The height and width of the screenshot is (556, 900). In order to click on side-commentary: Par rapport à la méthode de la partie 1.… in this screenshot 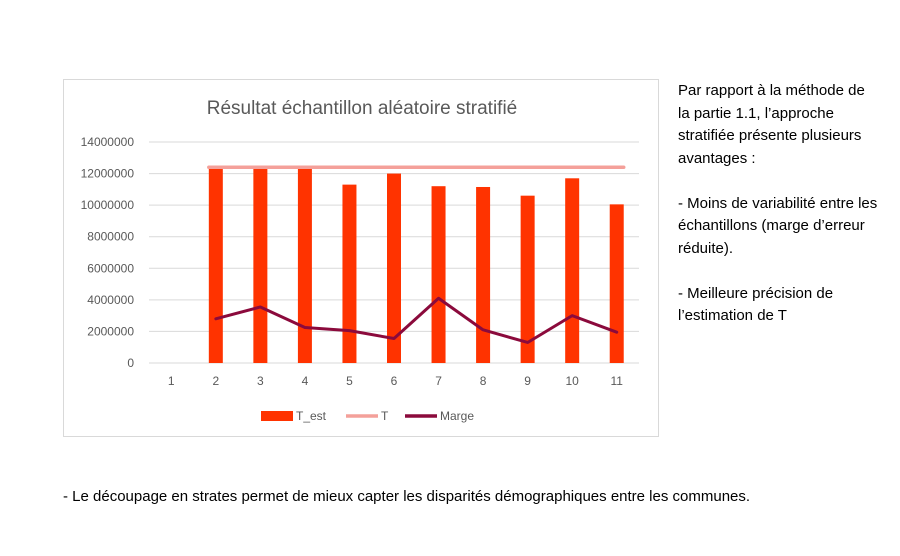, I will do `click(778, 204)`.